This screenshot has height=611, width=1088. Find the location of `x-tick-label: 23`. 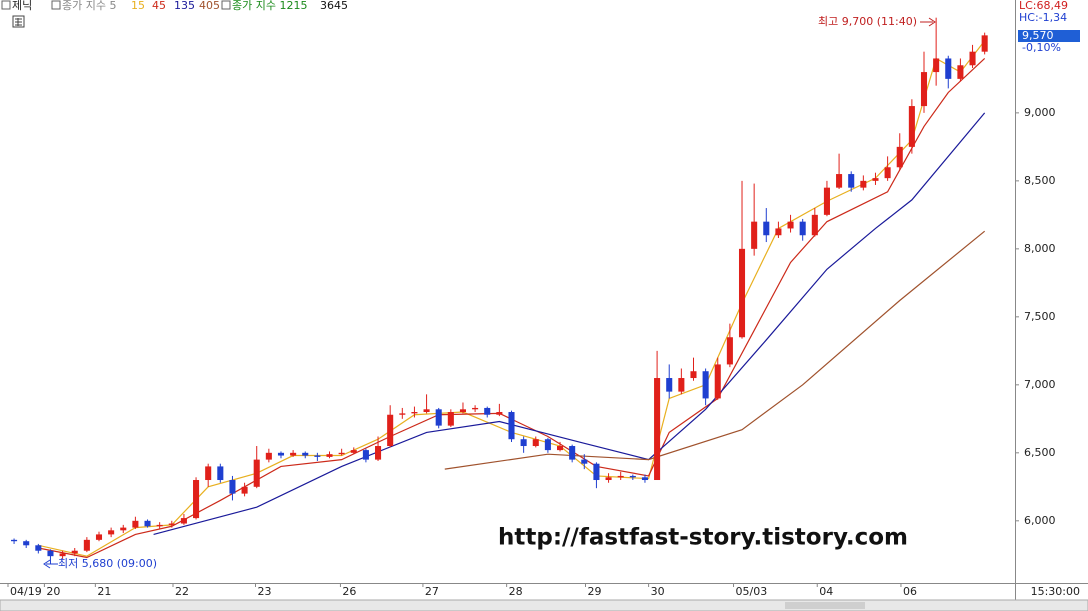

x-tick-label: 23 is located at coordinates (265, 591).